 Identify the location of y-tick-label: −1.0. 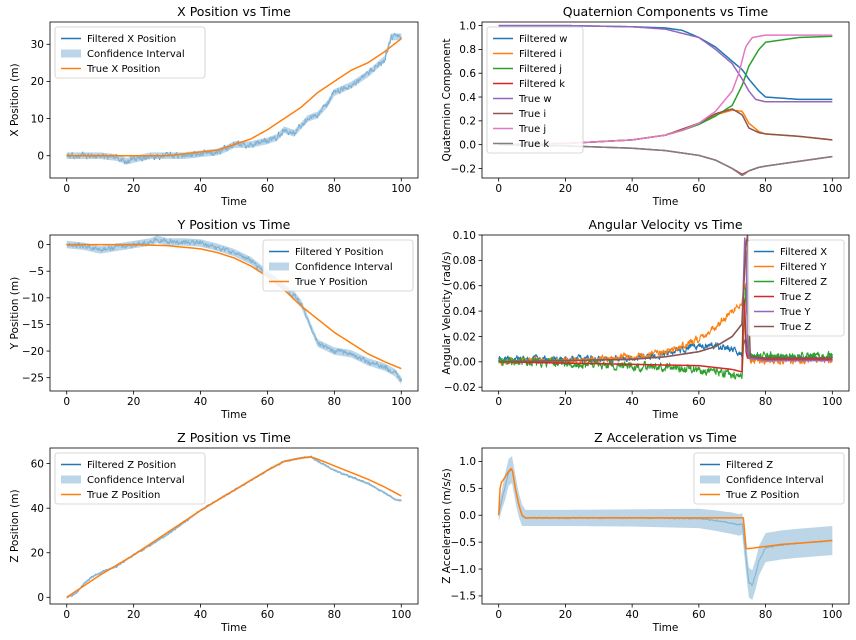
(464, 570).